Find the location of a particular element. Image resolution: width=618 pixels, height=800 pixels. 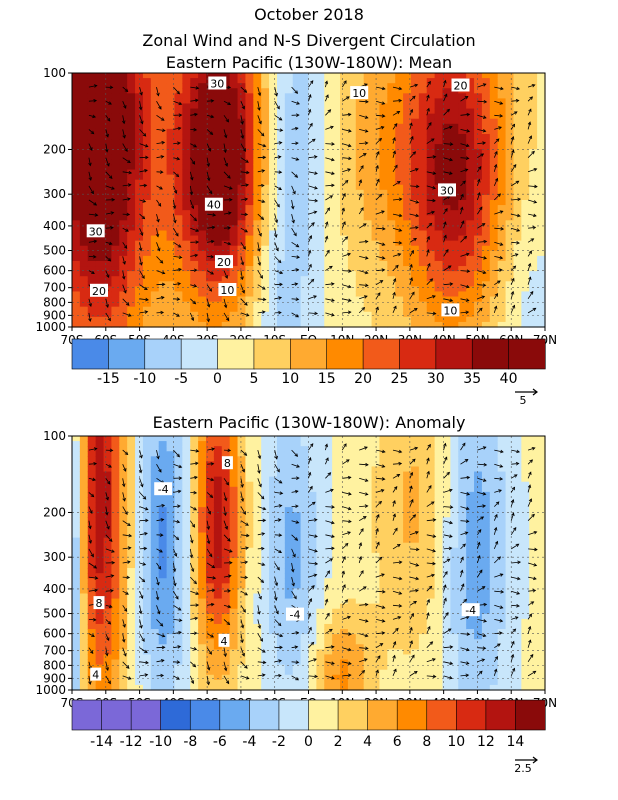

contour-label-bg is located at coordinates (213, 204).